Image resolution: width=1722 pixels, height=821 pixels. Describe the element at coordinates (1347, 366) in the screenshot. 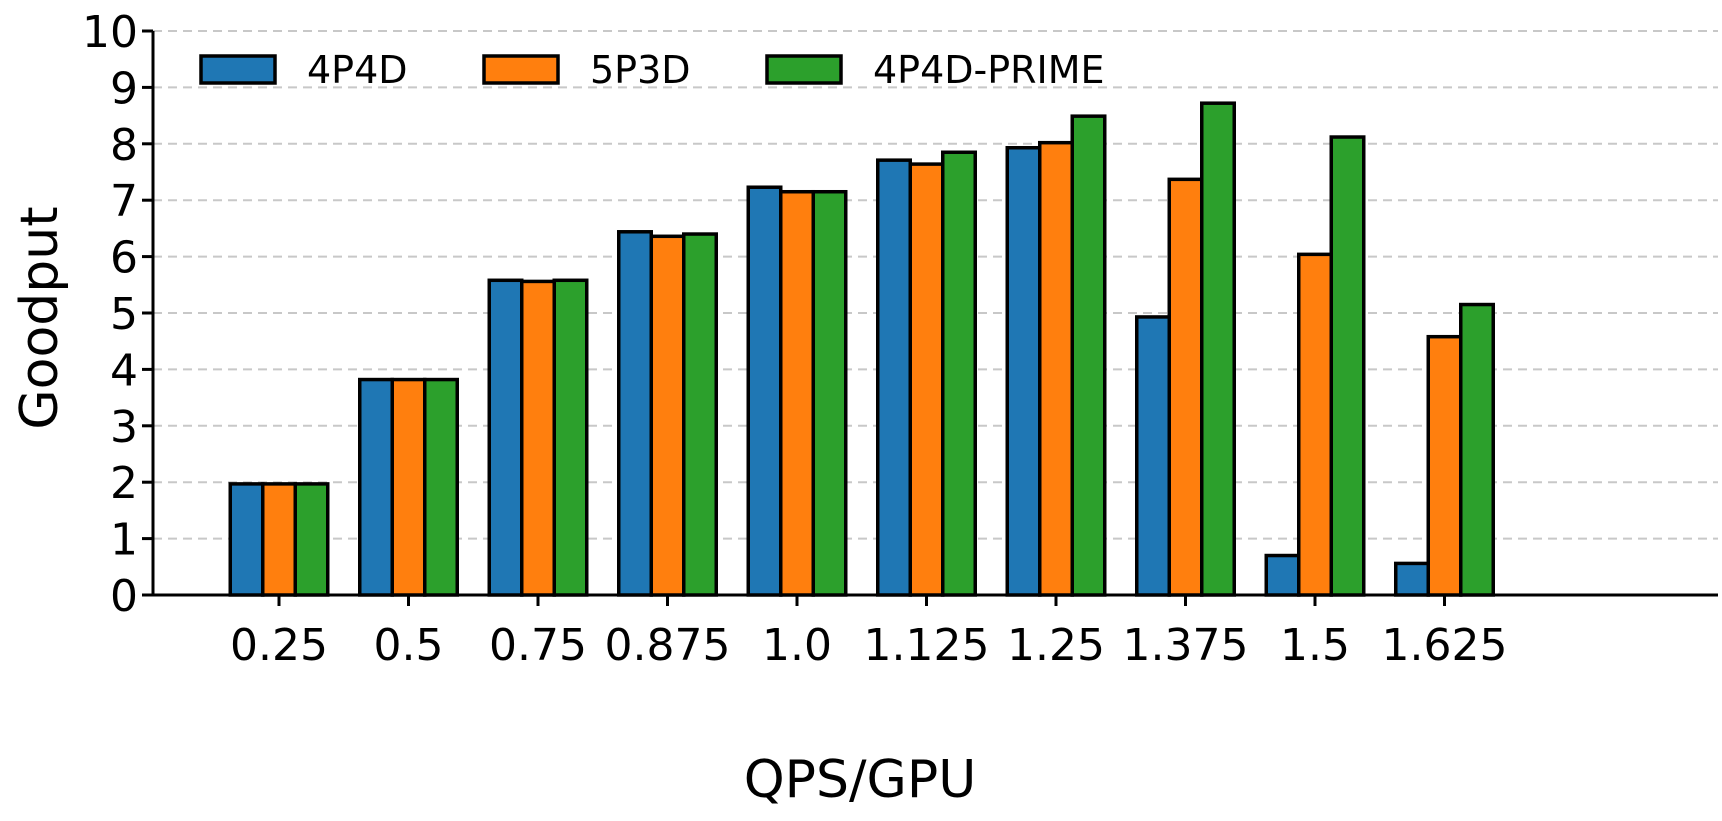

I see `bar-4p4d-prime-1.5` at that location.